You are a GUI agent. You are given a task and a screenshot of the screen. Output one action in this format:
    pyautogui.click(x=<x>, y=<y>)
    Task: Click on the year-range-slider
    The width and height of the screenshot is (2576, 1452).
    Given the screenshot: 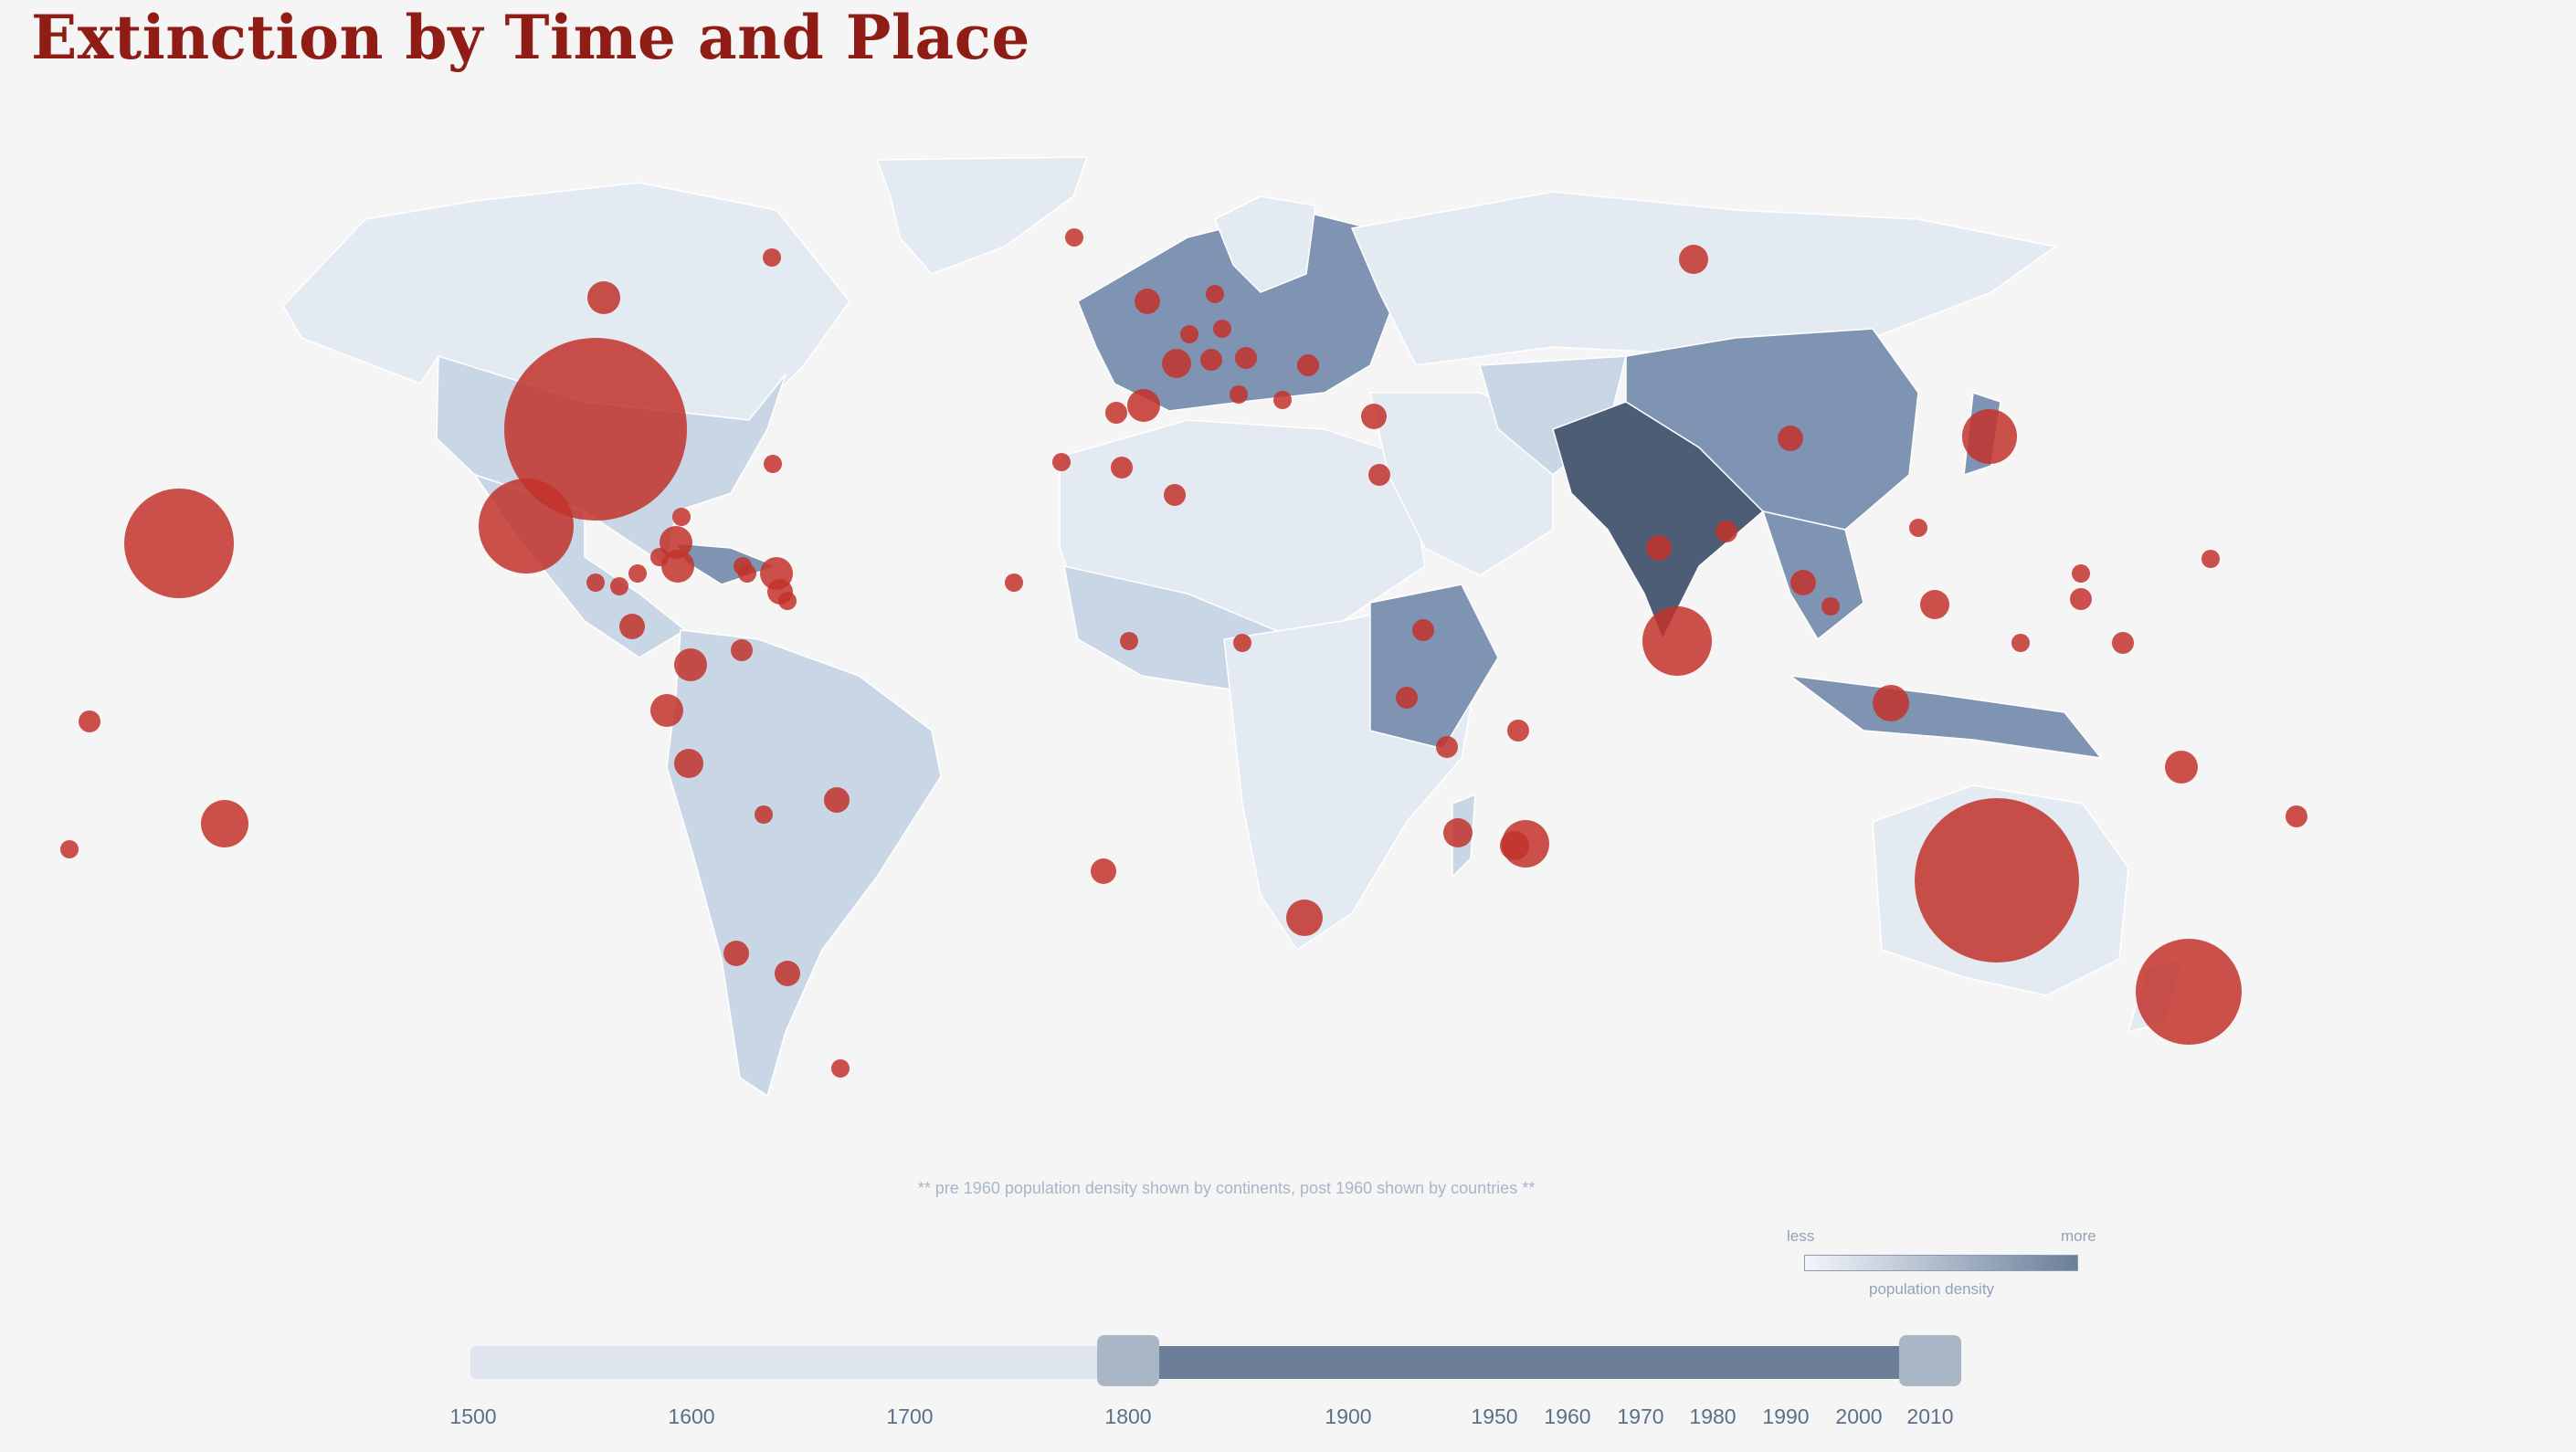 What is the action you would take?
    pyautogui.click(x=1215, y=1361)
    